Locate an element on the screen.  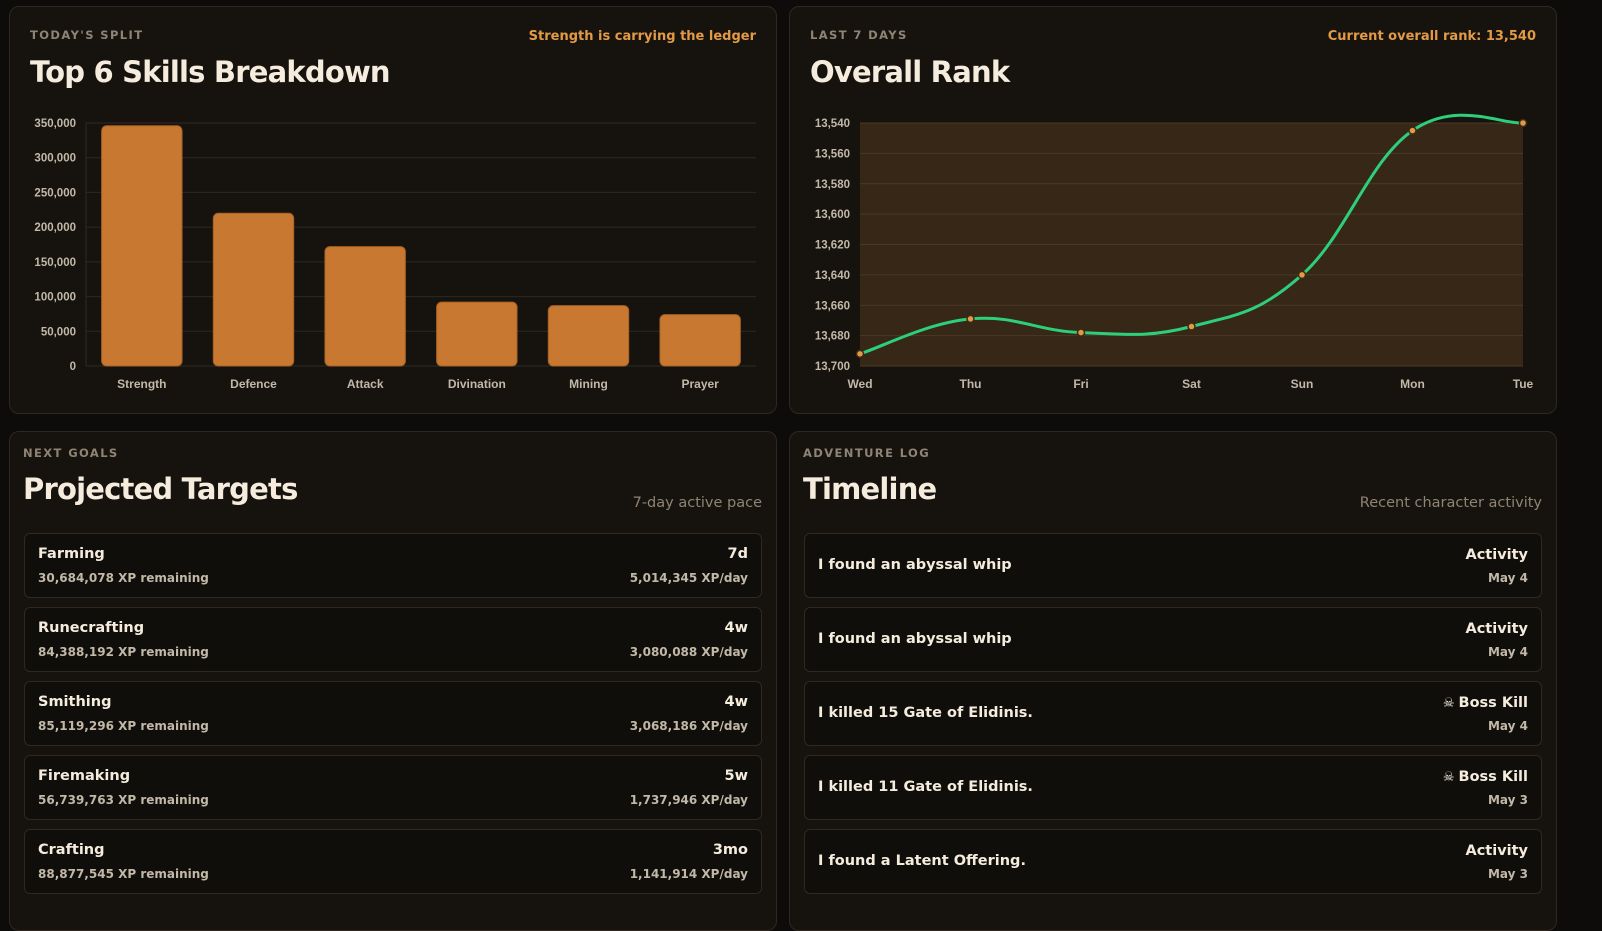
y-tick-label: 200,000 is located at coordinates (55, 228).